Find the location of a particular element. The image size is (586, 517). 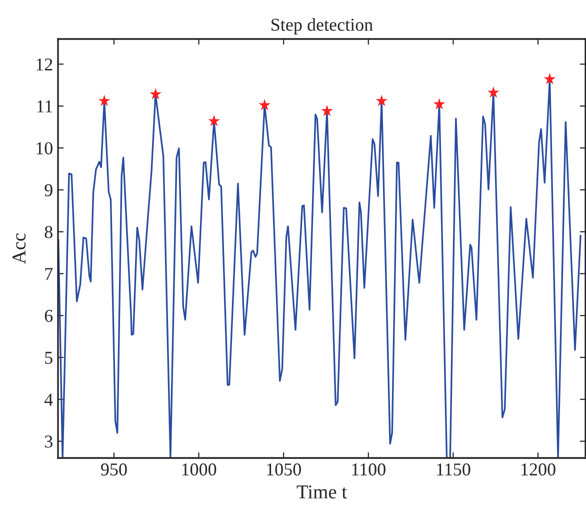

y-tick-label: 10 is located at coordinates (44, 148).